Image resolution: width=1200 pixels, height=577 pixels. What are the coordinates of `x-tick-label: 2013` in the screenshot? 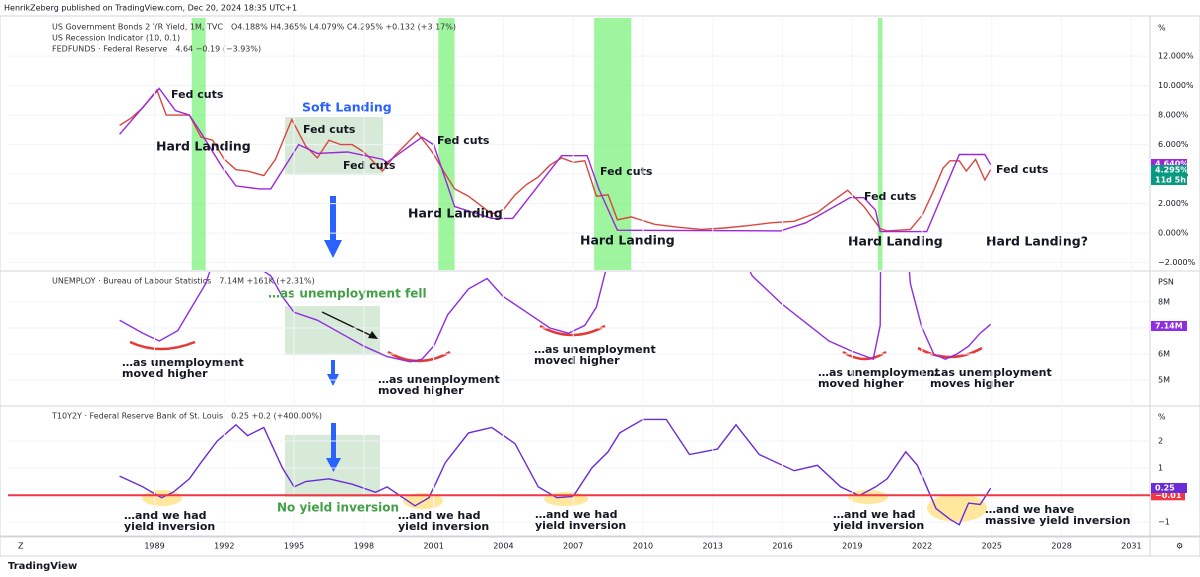 It's located at (713, 546).